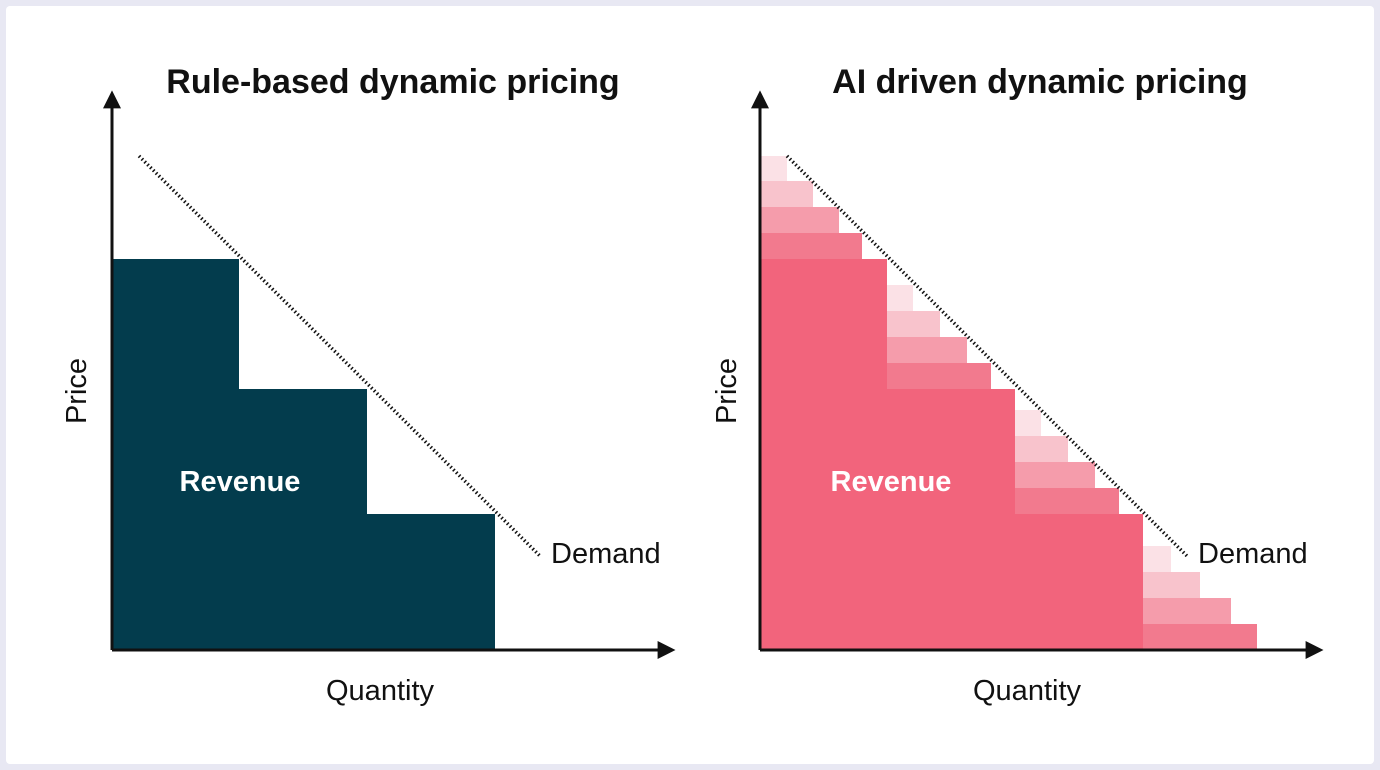 Image resolution: width=1380 pixels, height=770 pixels. I want to click on ai-driven-demand-label: Demand, so click(1253, 554).